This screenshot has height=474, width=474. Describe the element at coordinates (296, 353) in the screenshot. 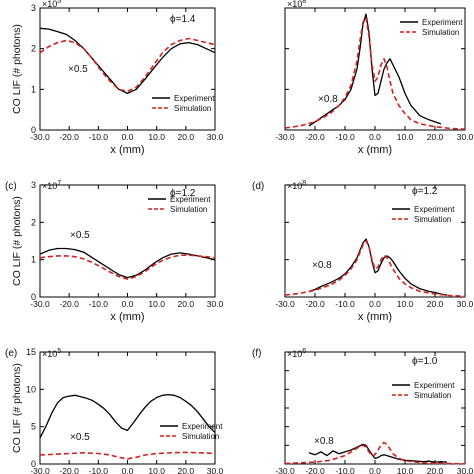

I see `y-exponent-label: ×10⁶` at that location.